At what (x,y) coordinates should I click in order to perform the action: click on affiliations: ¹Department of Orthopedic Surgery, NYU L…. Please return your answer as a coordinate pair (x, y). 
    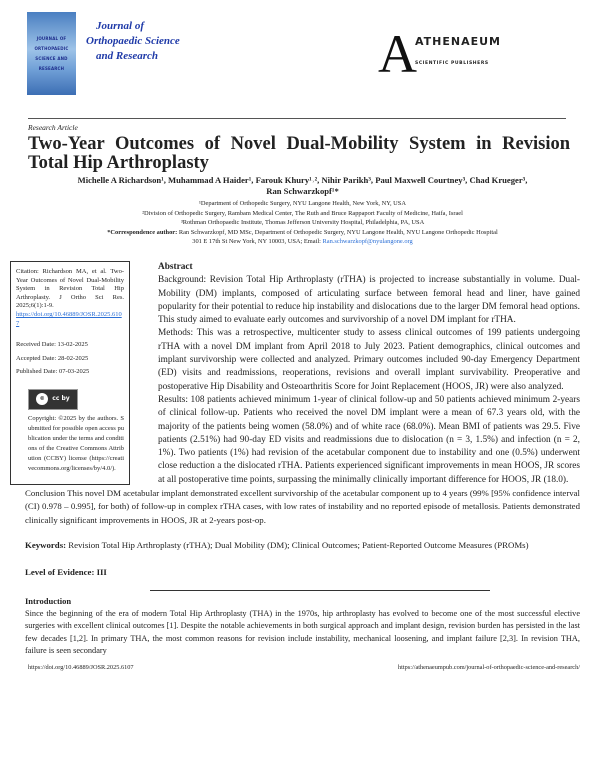
    Looking at the image, I should click on (302, 223).